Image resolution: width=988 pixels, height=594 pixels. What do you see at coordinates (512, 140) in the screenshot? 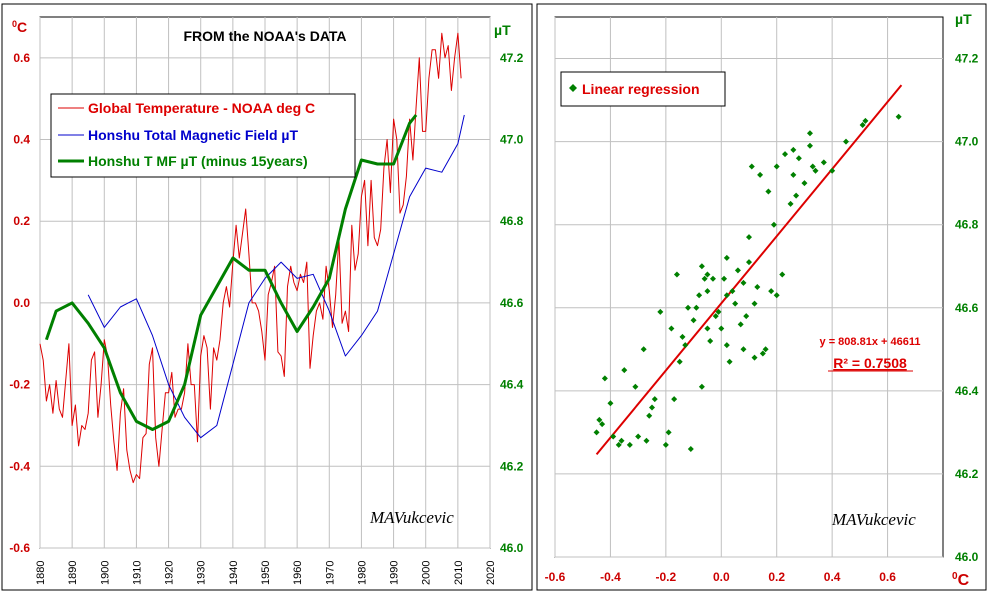
I see `right-y-tick-label: 47.0` at bounding box center [512, 140].